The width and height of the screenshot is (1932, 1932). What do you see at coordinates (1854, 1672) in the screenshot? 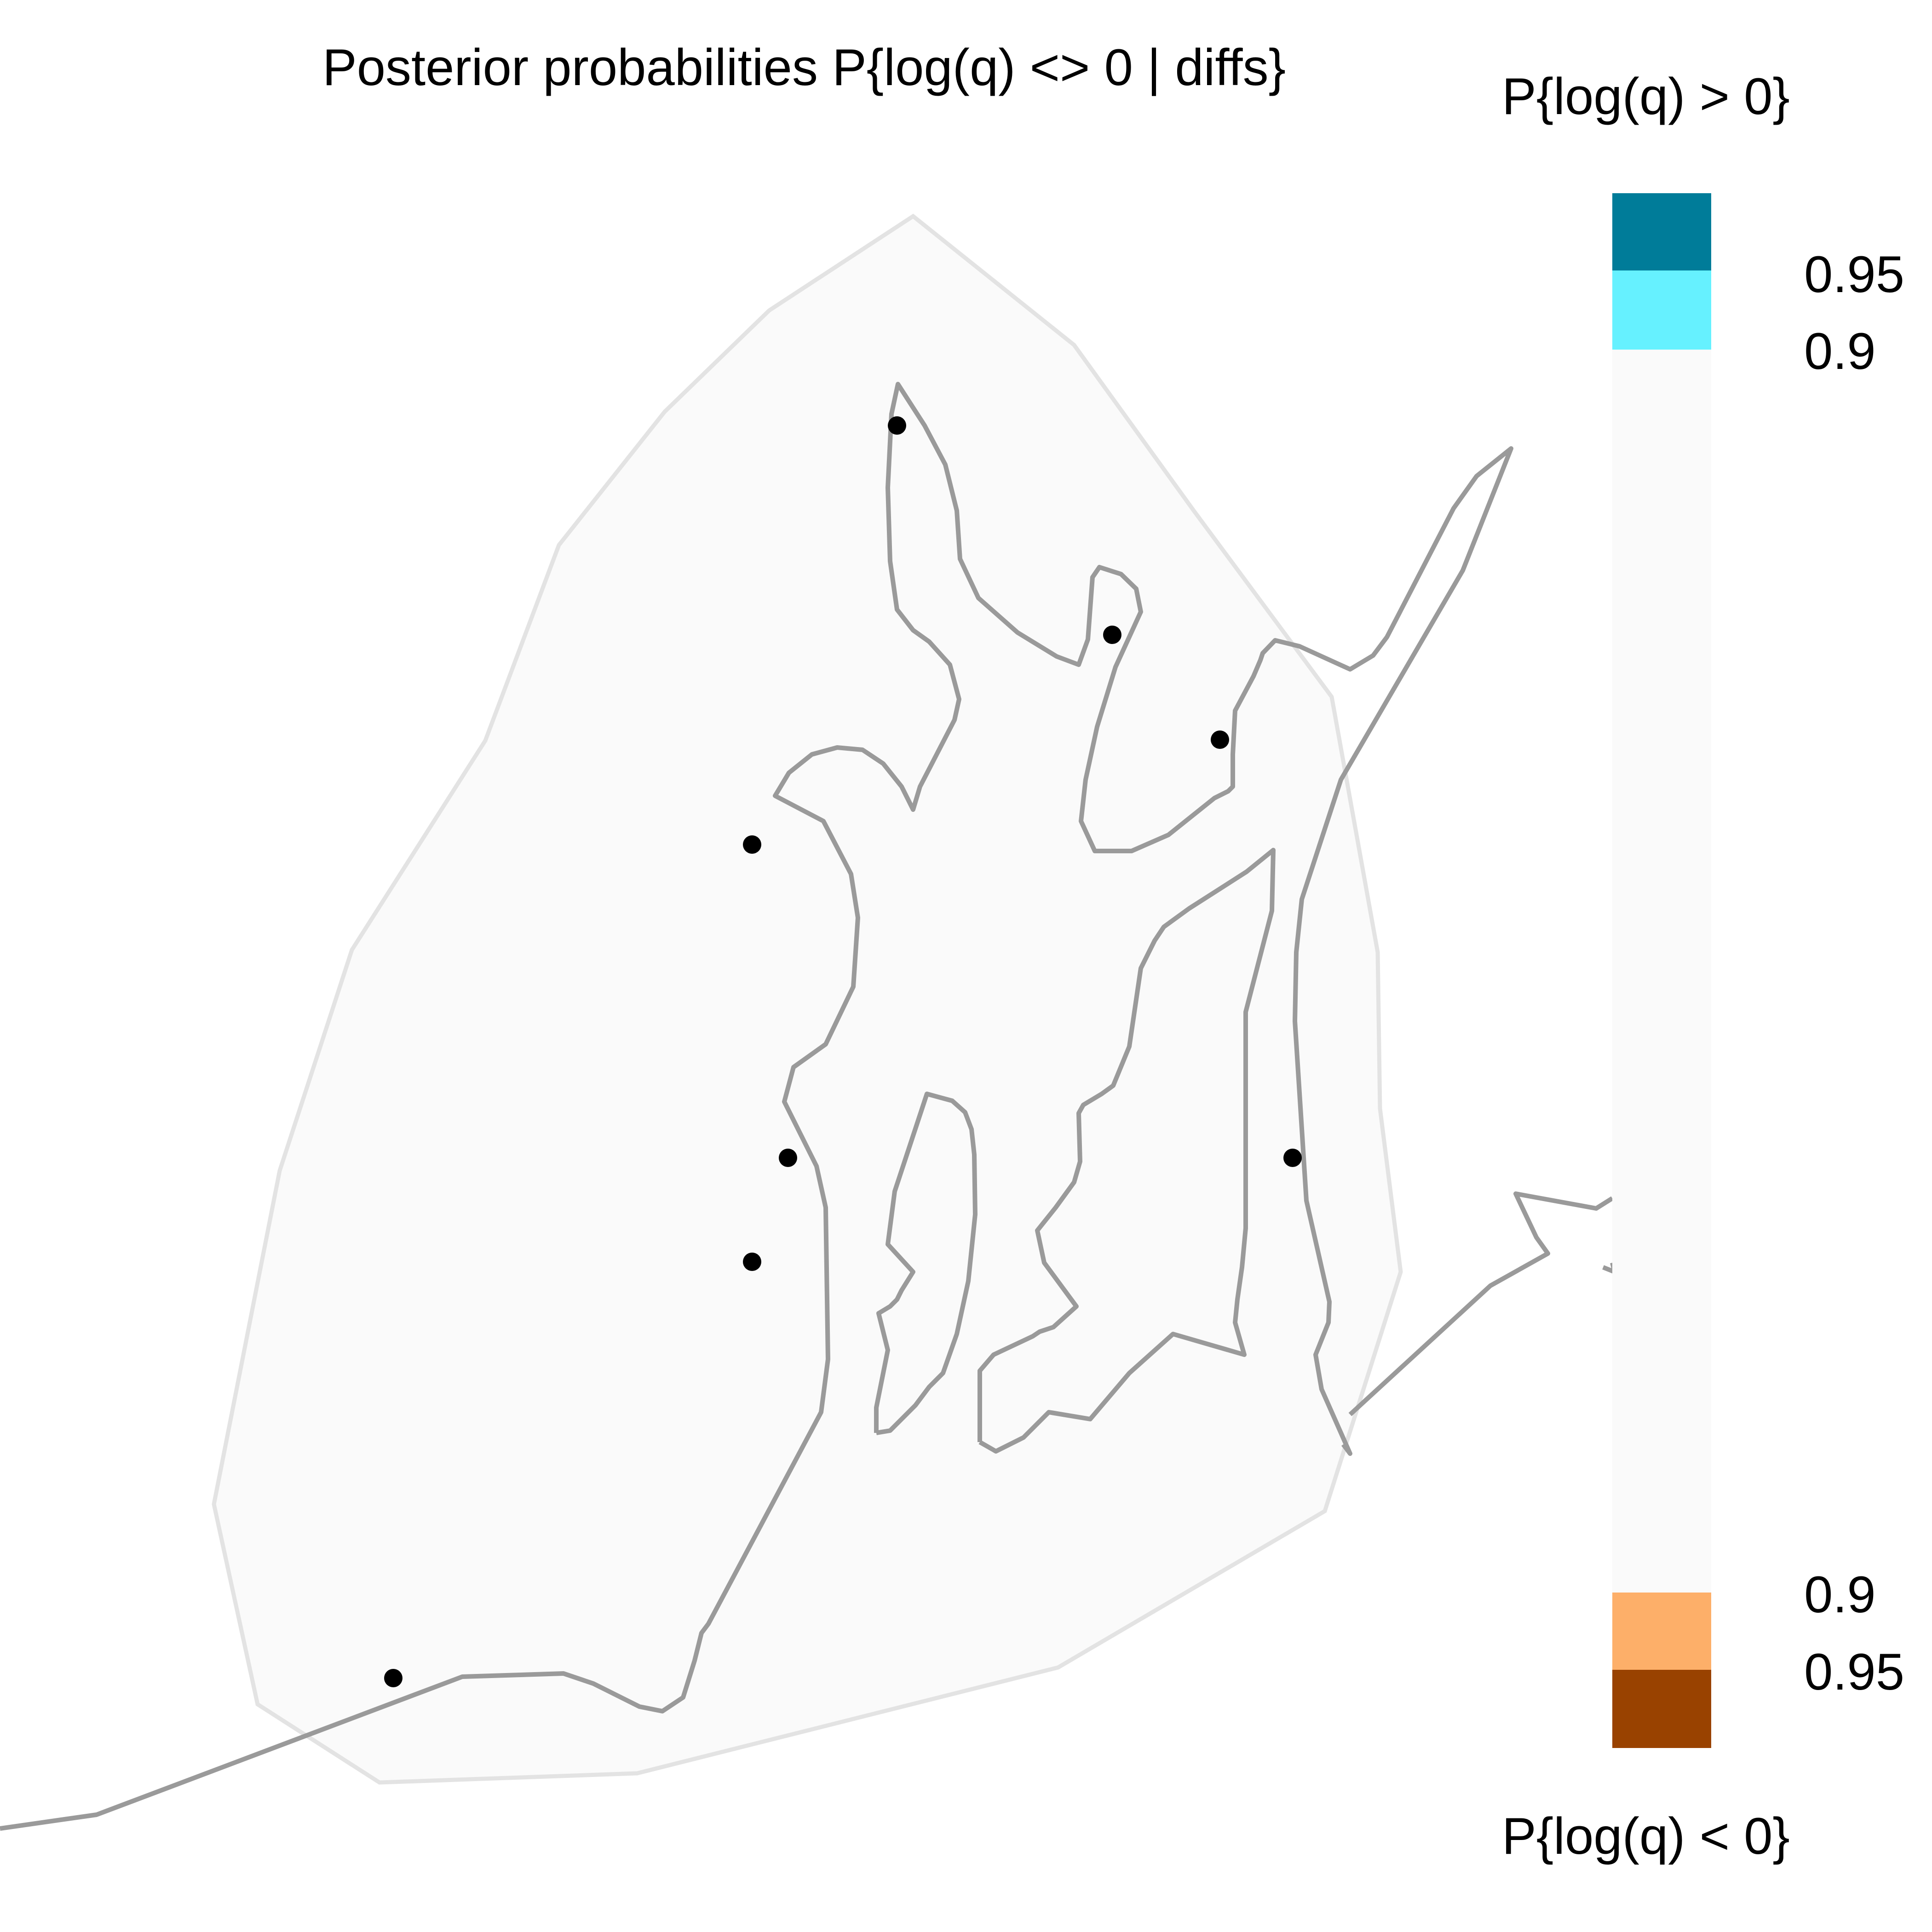
I see `legend-tick-lower-095: 0.95` at bounding box center [1854, 1672].